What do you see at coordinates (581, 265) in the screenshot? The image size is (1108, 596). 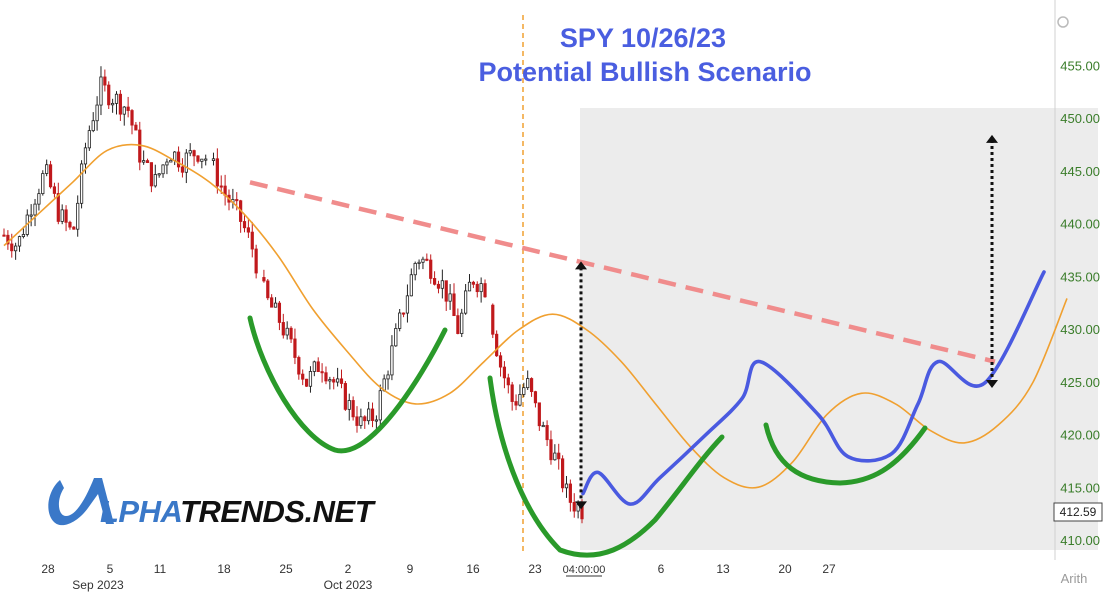 I see `measured-move-arrow-left-head-top` at bounding box center [581, 265].